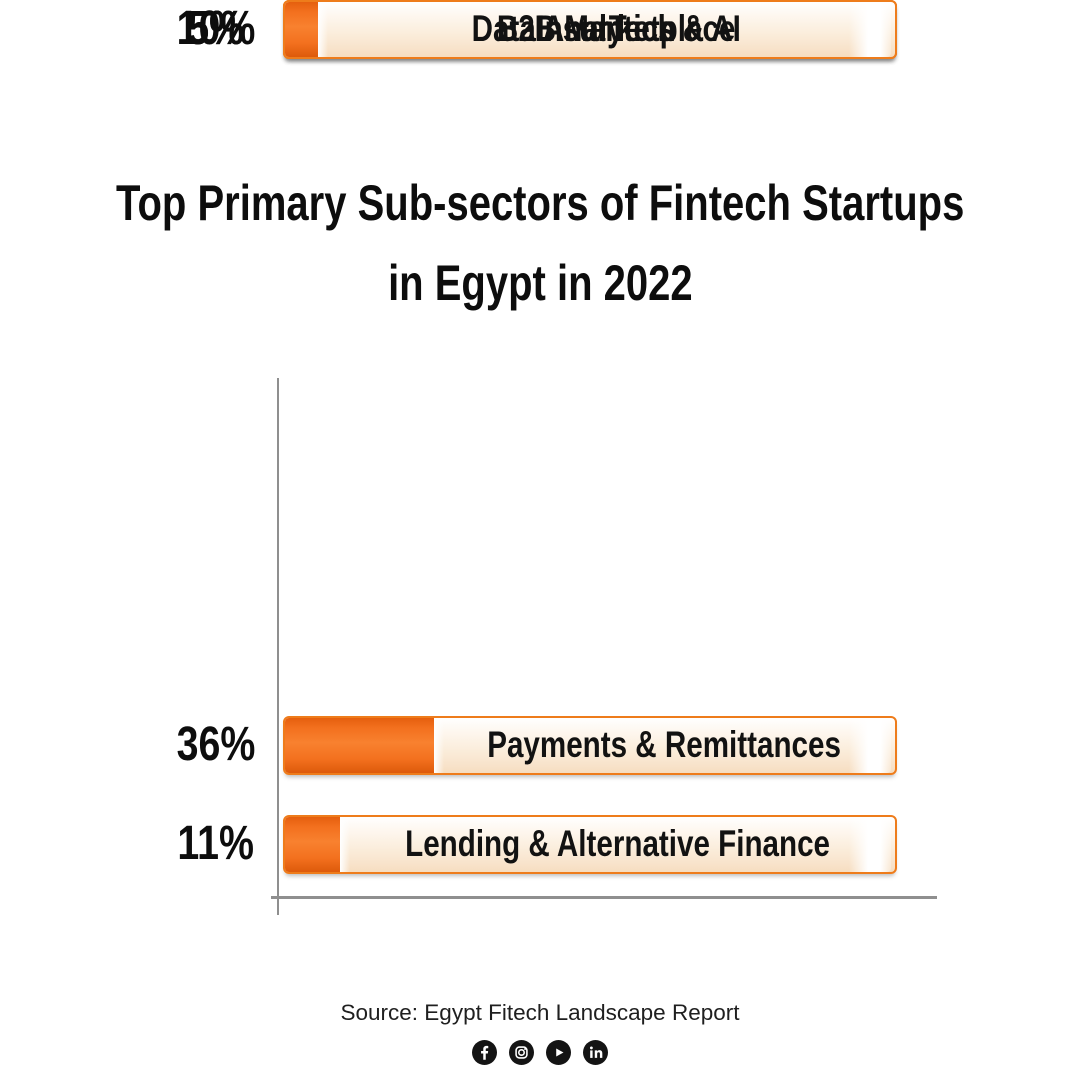  Describe the element at coordinates (540, 283) in the screenshot. I see `chart-title-line2: in Egypt in 2022` at that location.